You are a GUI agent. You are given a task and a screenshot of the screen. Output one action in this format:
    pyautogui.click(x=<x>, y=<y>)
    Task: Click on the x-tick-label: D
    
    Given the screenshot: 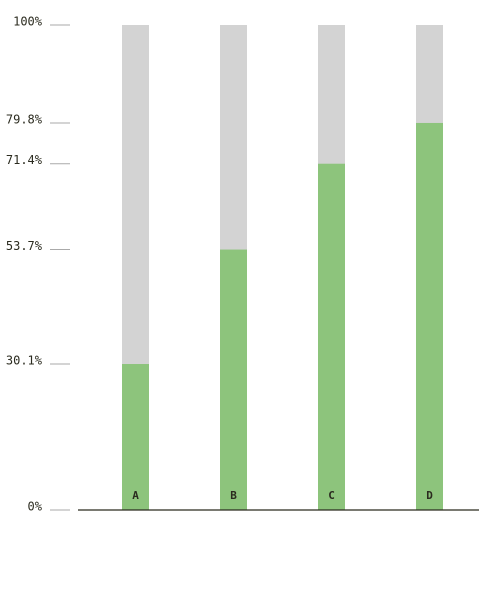 What is the action you would take?
    pyautogui.click(x=429, y=495)
    